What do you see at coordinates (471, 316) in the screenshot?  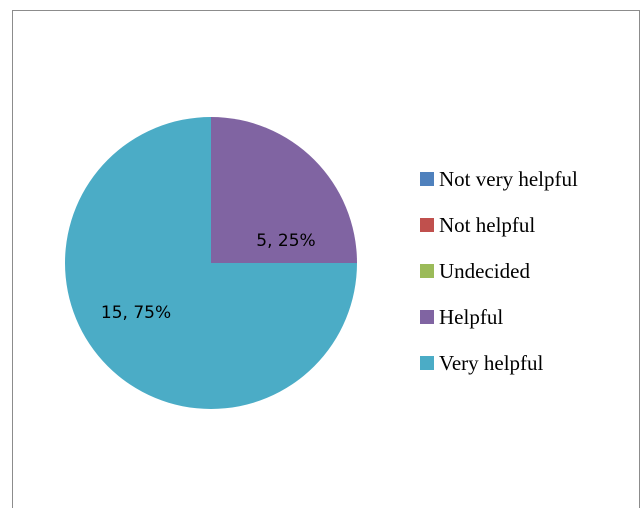 I see `legend-label: Helpful` at bounding box center [471, 316].